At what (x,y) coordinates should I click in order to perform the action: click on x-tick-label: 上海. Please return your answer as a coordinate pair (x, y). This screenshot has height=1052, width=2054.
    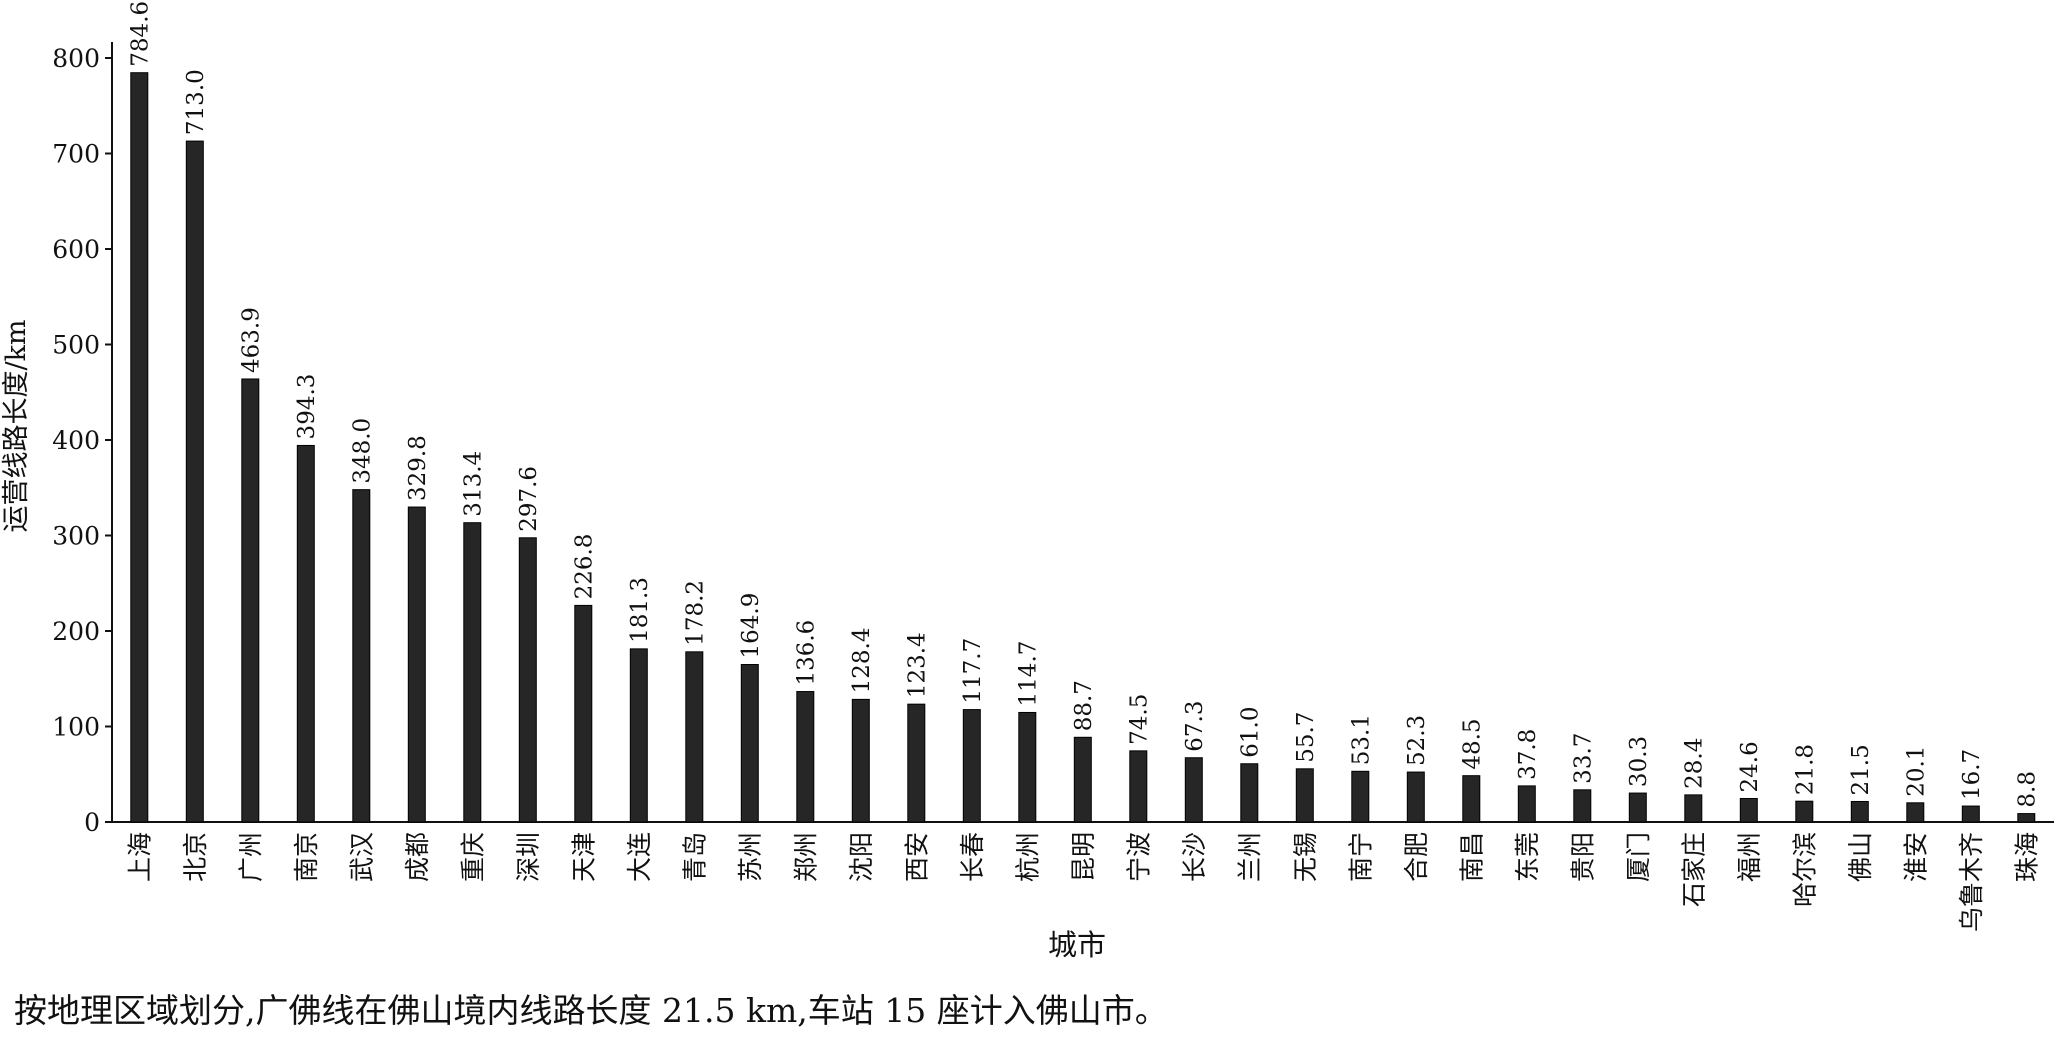
    Looking at the image, I should click on (139, 857).